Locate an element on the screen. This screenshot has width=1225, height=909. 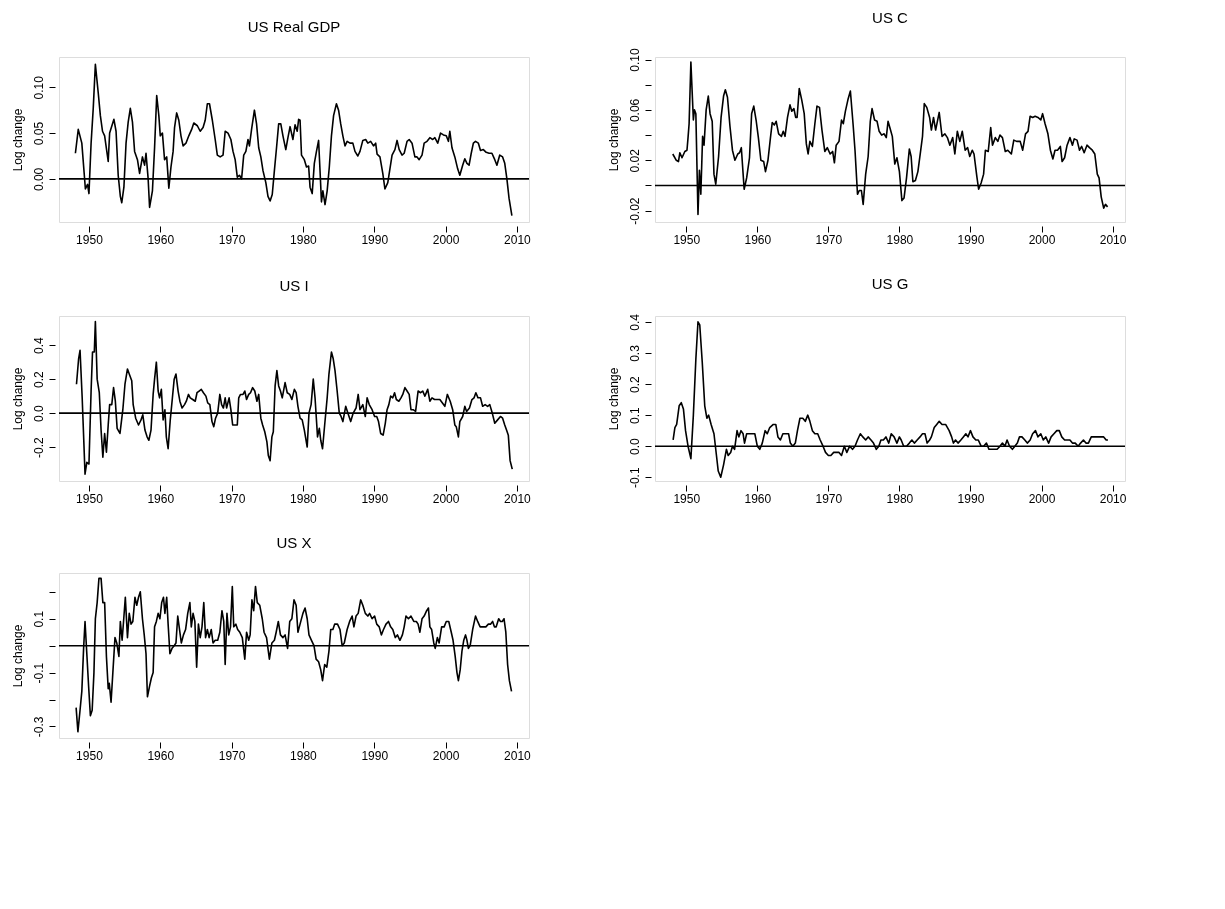
y-tick-label: 0.00 is located at coordinates (38, 179).